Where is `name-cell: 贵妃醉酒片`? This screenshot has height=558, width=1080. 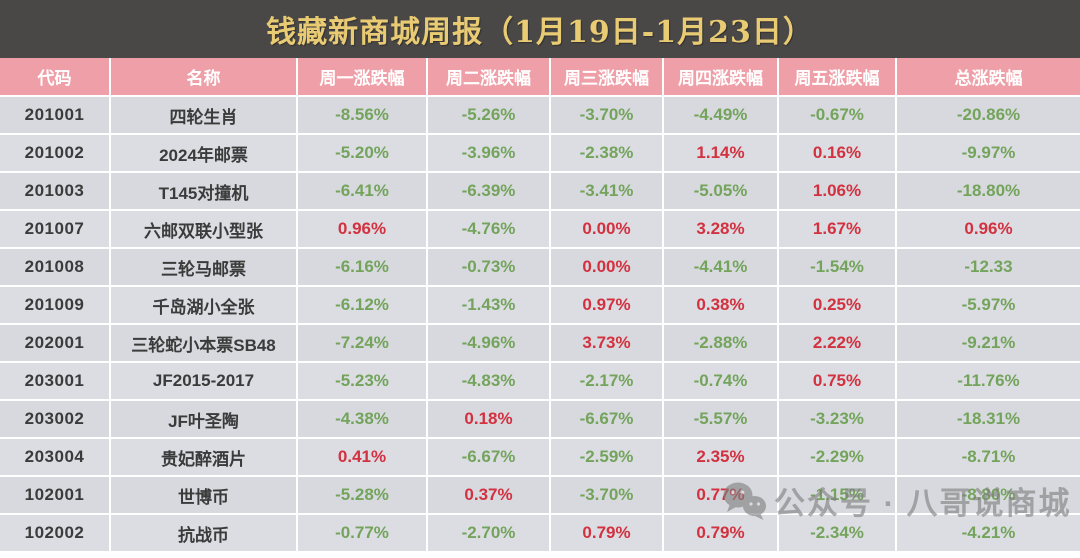 name-cell: 贵妃醉酒片 is located at coordinates (203, 457).